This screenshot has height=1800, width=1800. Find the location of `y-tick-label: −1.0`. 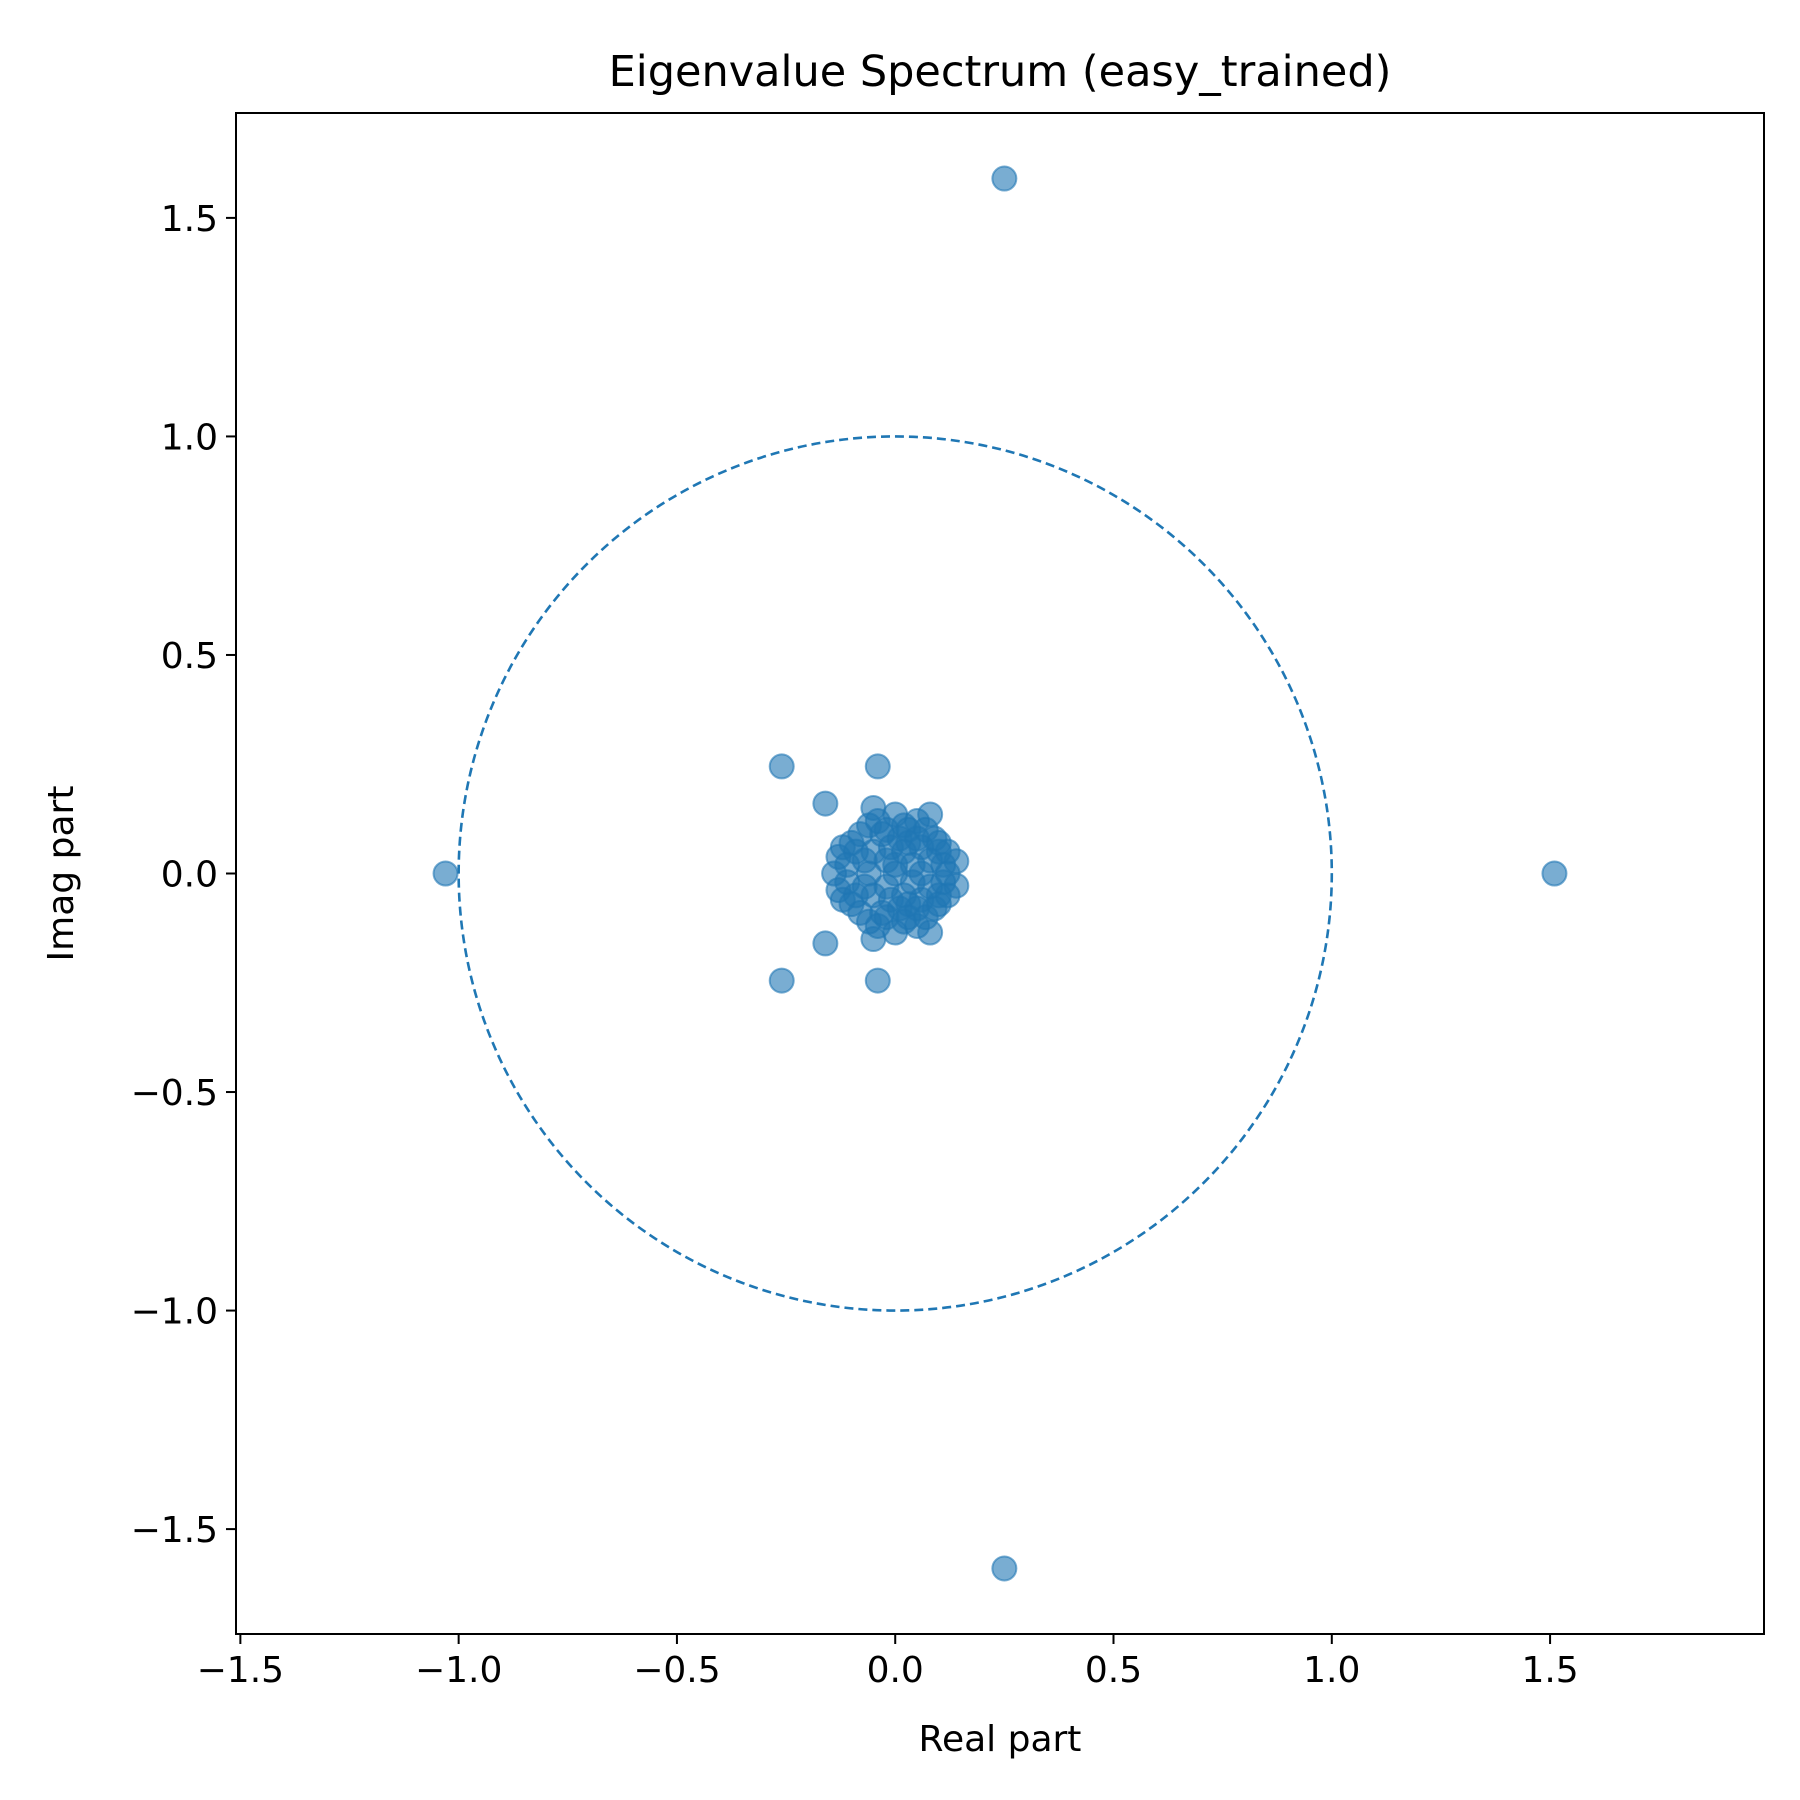

y-tick-label: −1.0 is located at coordinates (174, 1312).